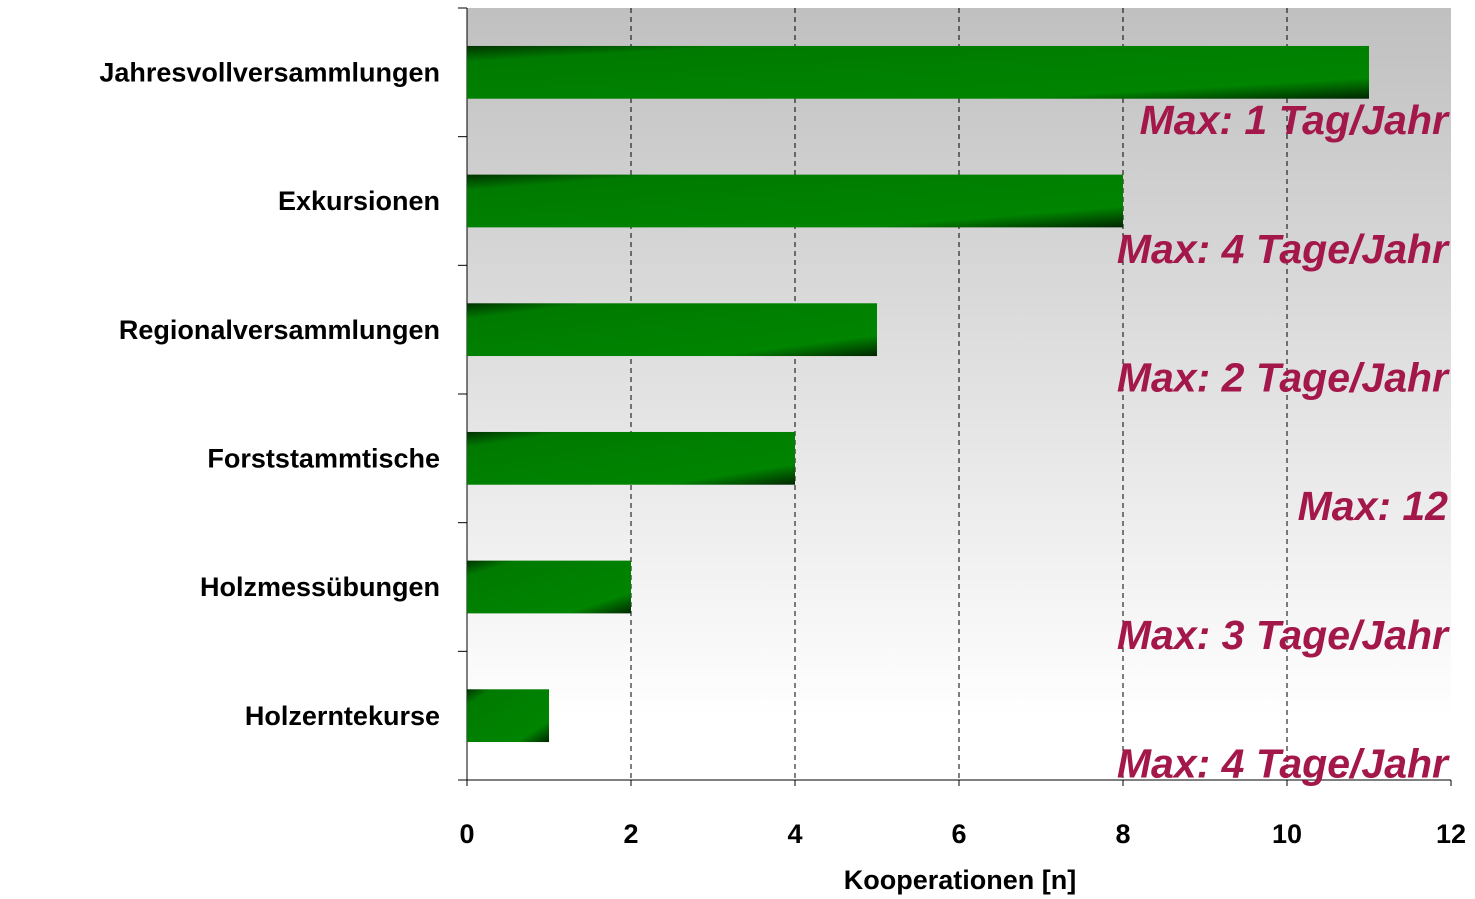  Describe the element at coordinates (1295, 120) in the screenshot. I see `annotation: Max: 1 Tag/Jahr` at that location.